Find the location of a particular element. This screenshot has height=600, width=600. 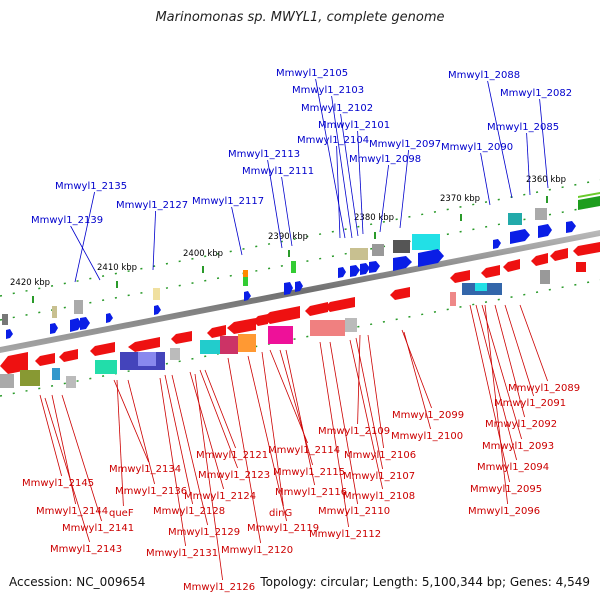

gene-label: Mmwyl1_2141 is located at coordinates (98, 528).